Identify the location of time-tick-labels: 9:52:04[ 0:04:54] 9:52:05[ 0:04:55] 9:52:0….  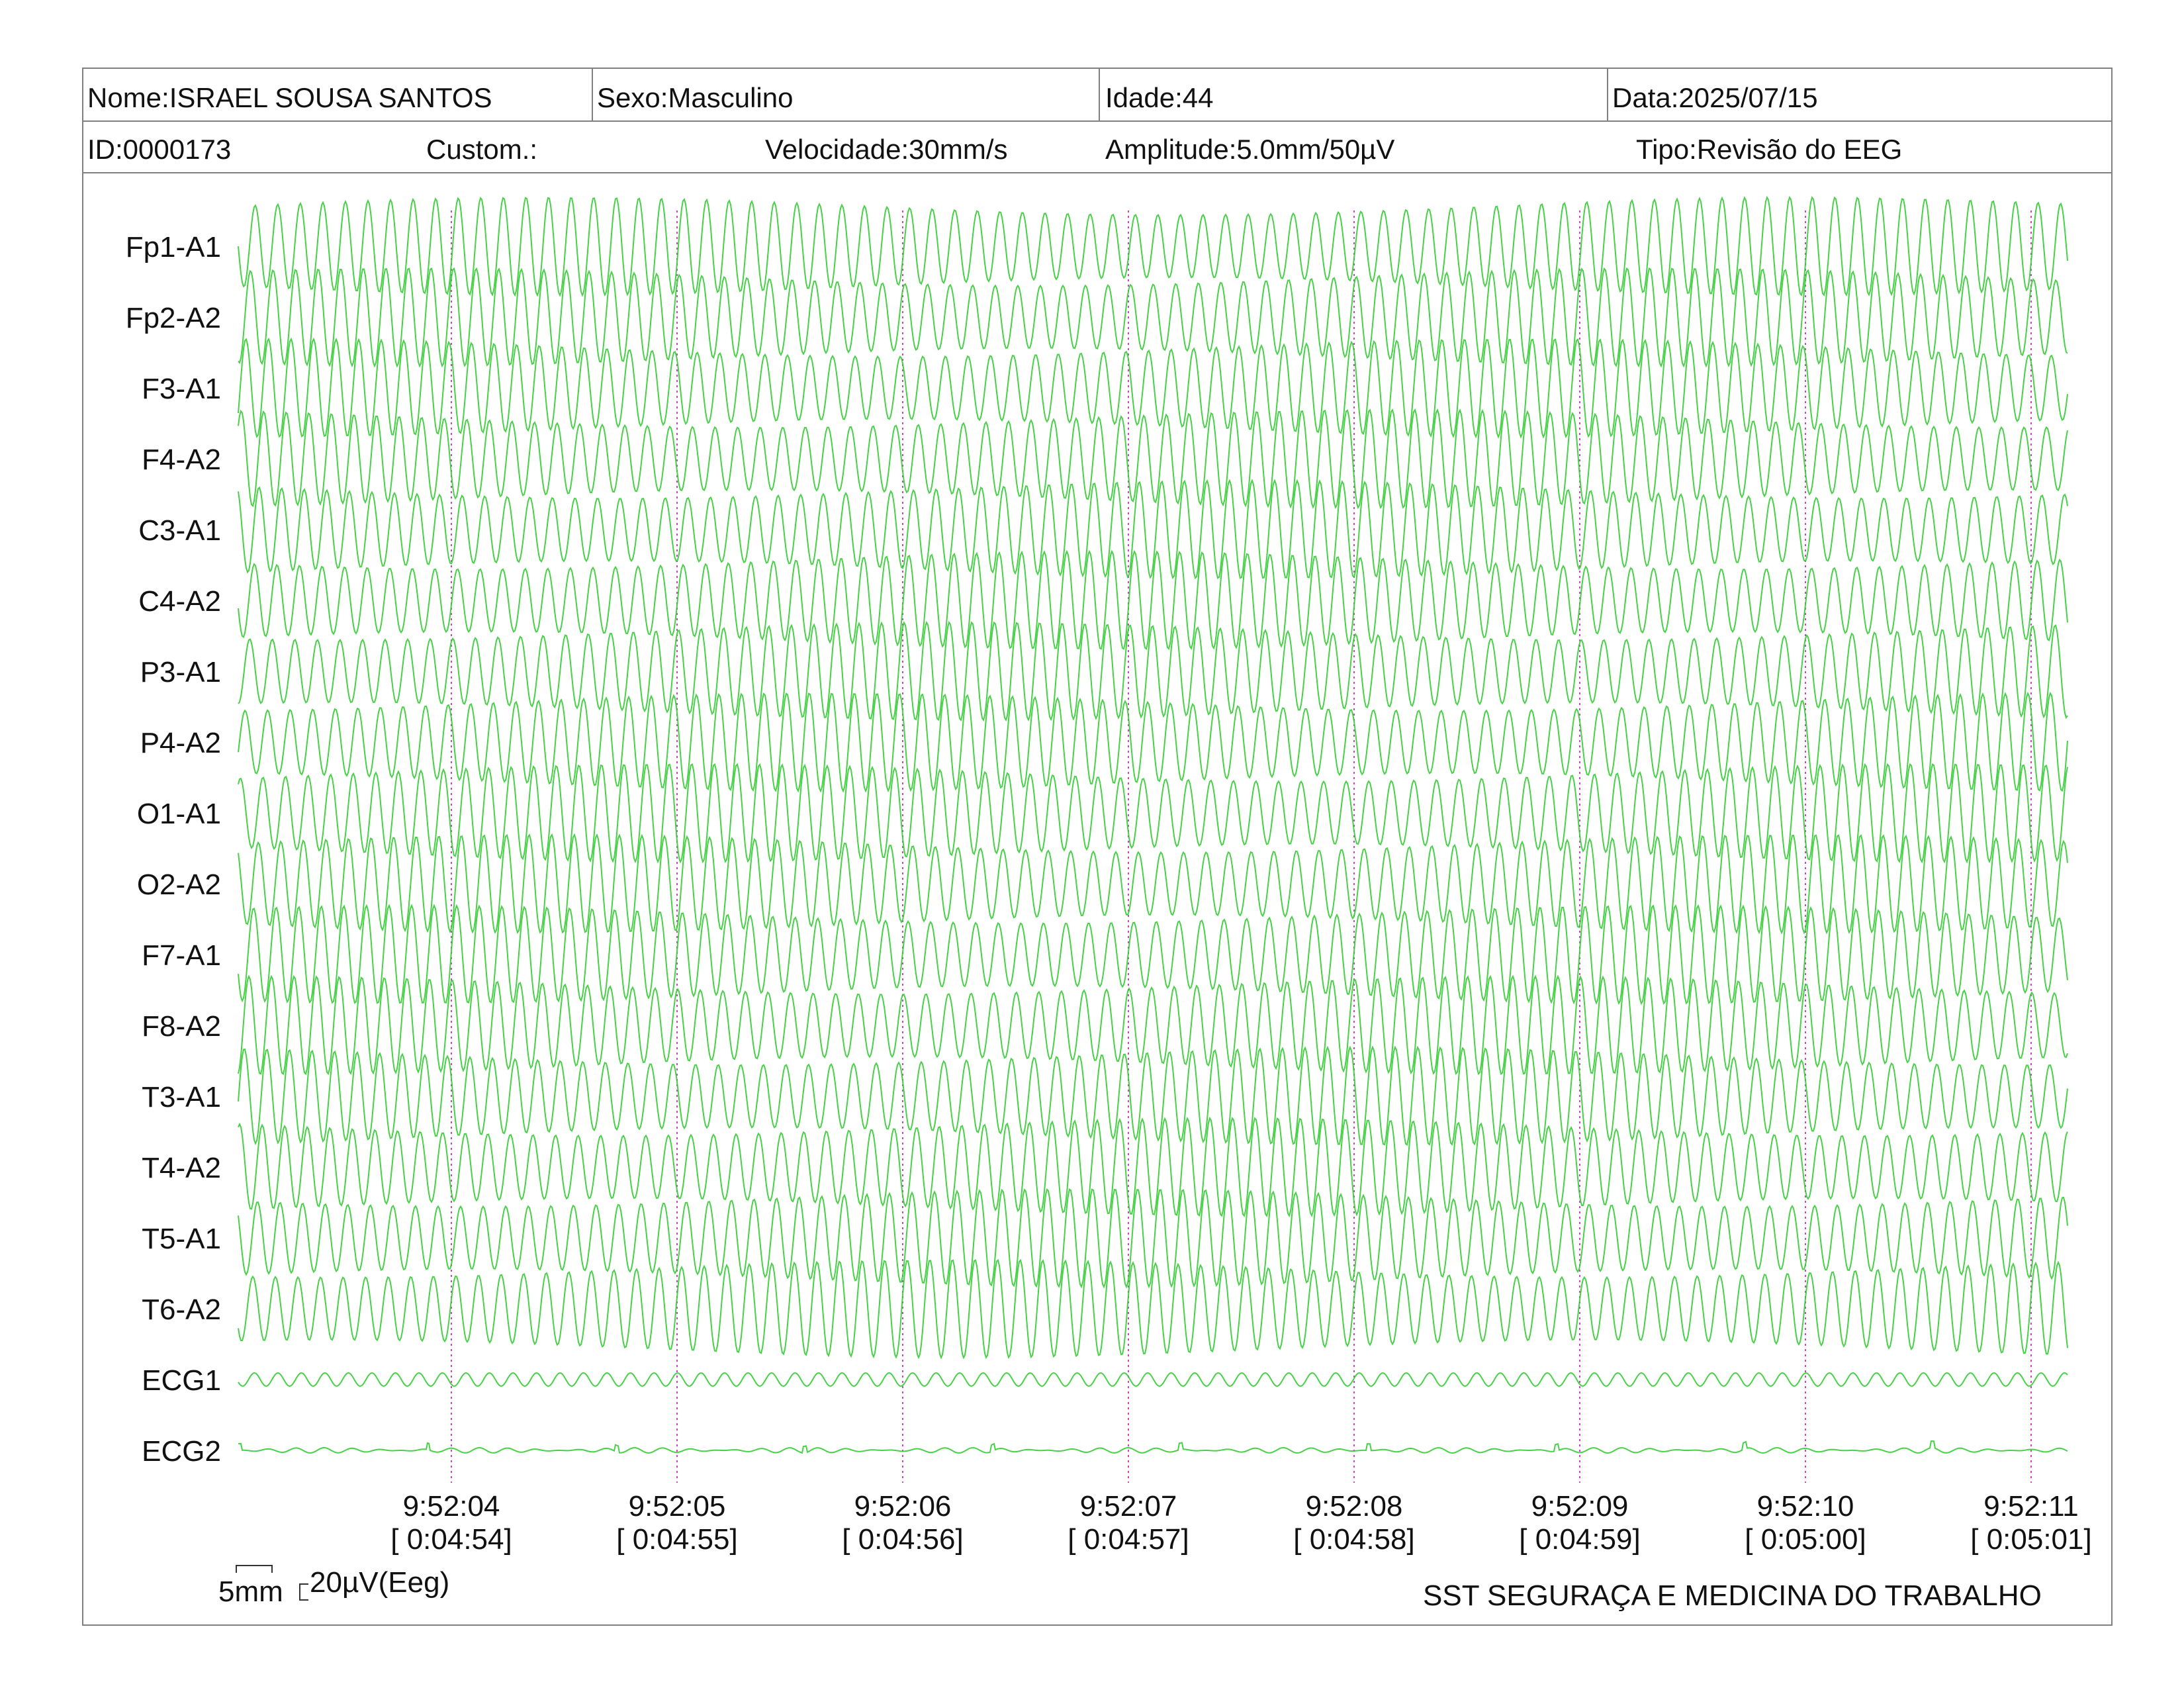
(1240, 1523).